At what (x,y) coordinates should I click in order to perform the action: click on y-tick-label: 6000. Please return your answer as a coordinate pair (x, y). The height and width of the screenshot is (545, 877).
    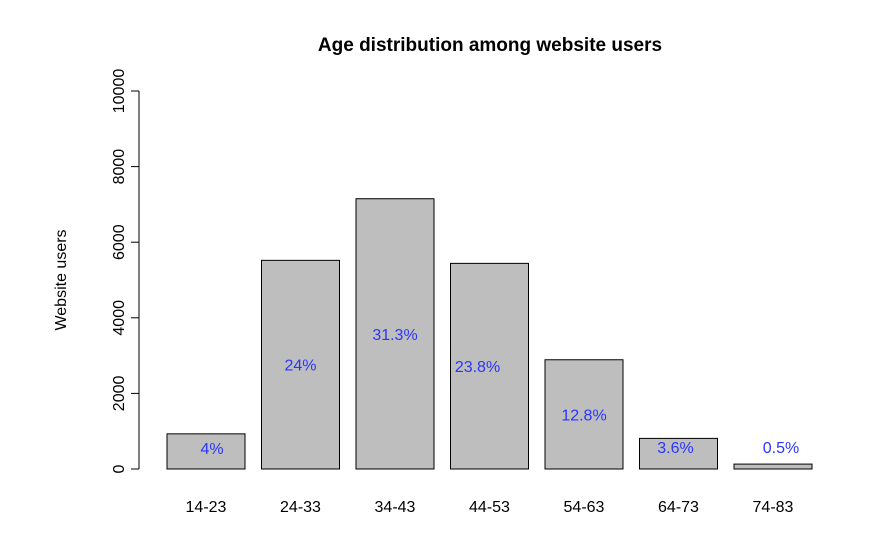
    Looking at the image, I should click on (119, 242).